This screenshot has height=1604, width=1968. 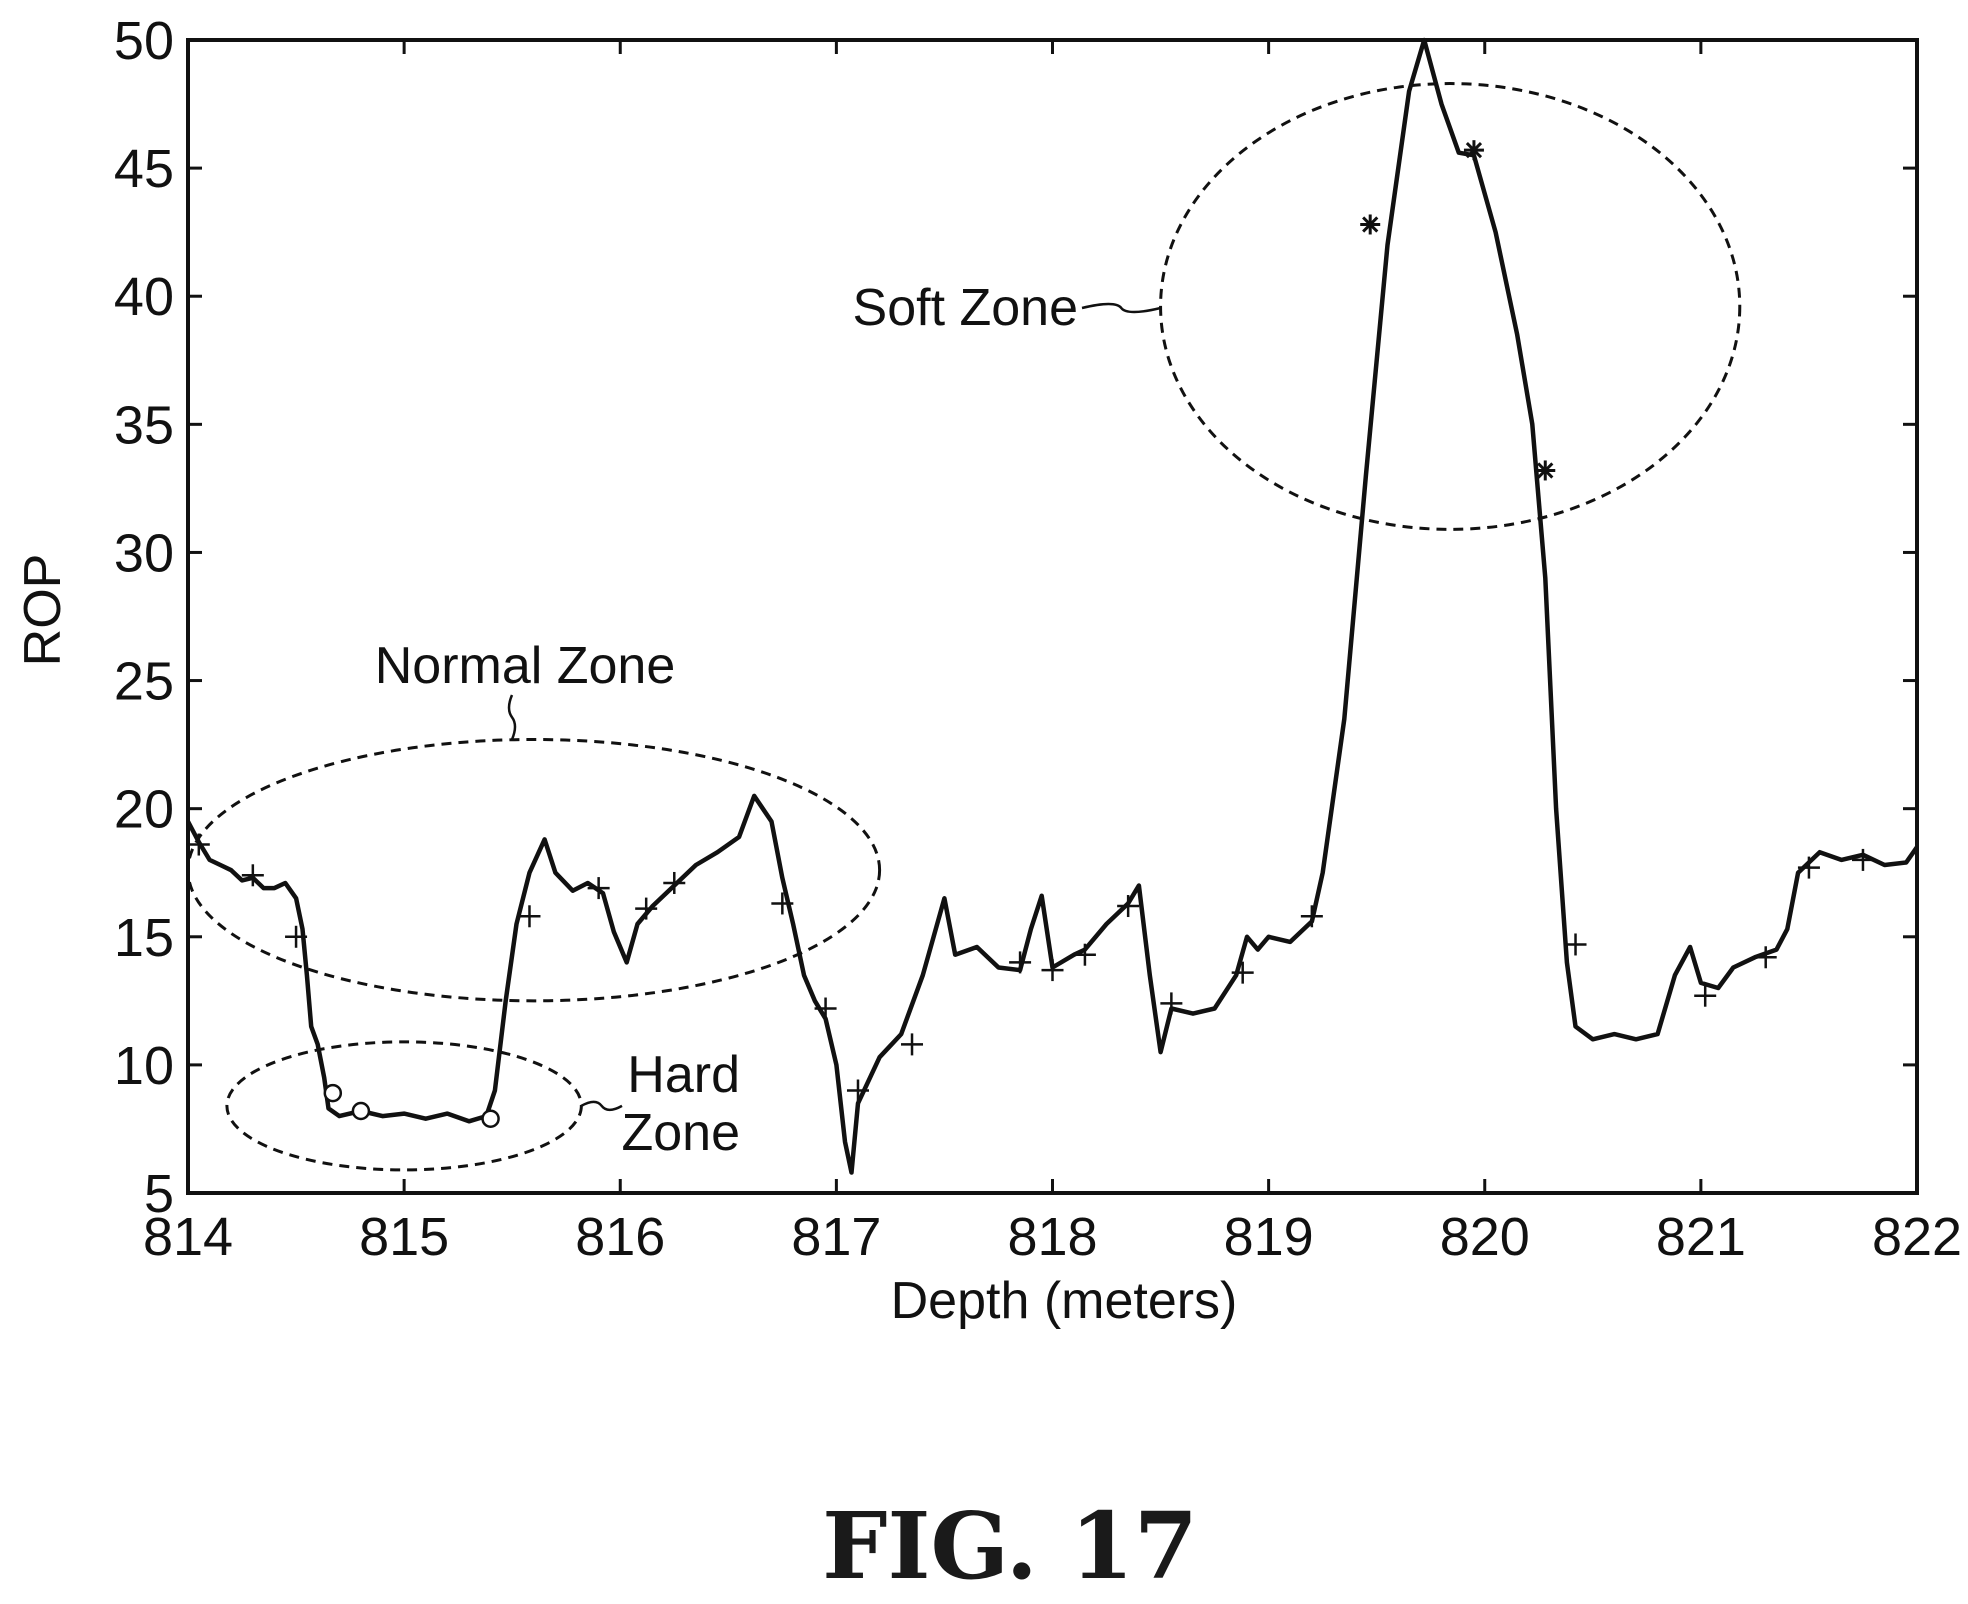 What do you see at coordinates (144, 425) in the screenshot?
I see `y-tick-label: 35` at bounding box center [144, 425].